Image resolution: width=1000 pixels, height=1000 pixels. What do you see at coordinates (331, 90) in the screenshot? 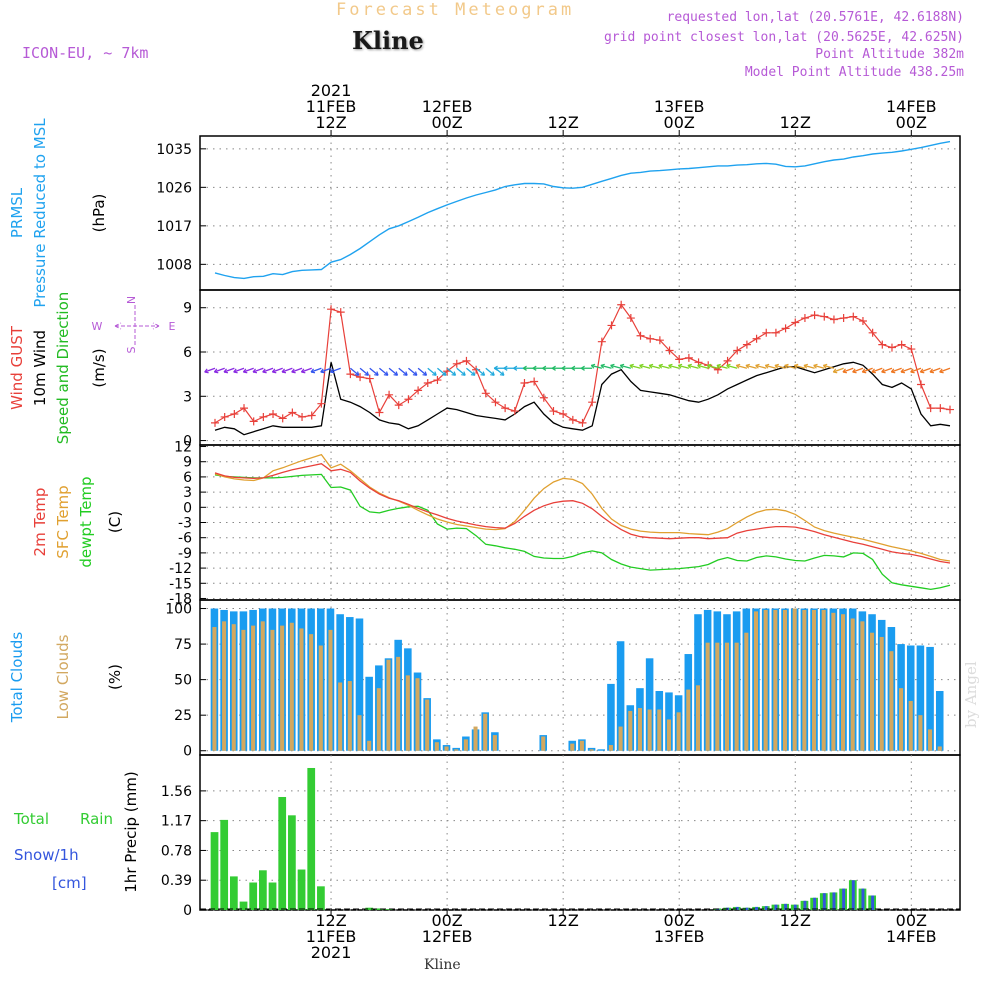
I see `top-time-label: 2021` at bounding box center [331, 90].